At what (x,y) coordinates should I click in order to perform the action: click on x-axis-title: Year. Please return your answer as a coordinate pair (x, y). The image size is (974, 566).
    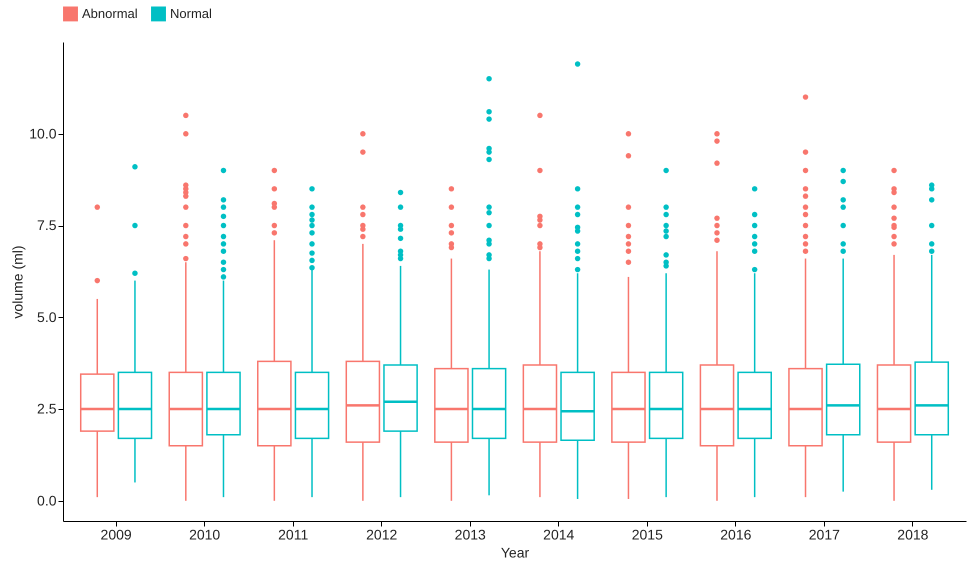
    Looking at the image, I should click on (515, 552).